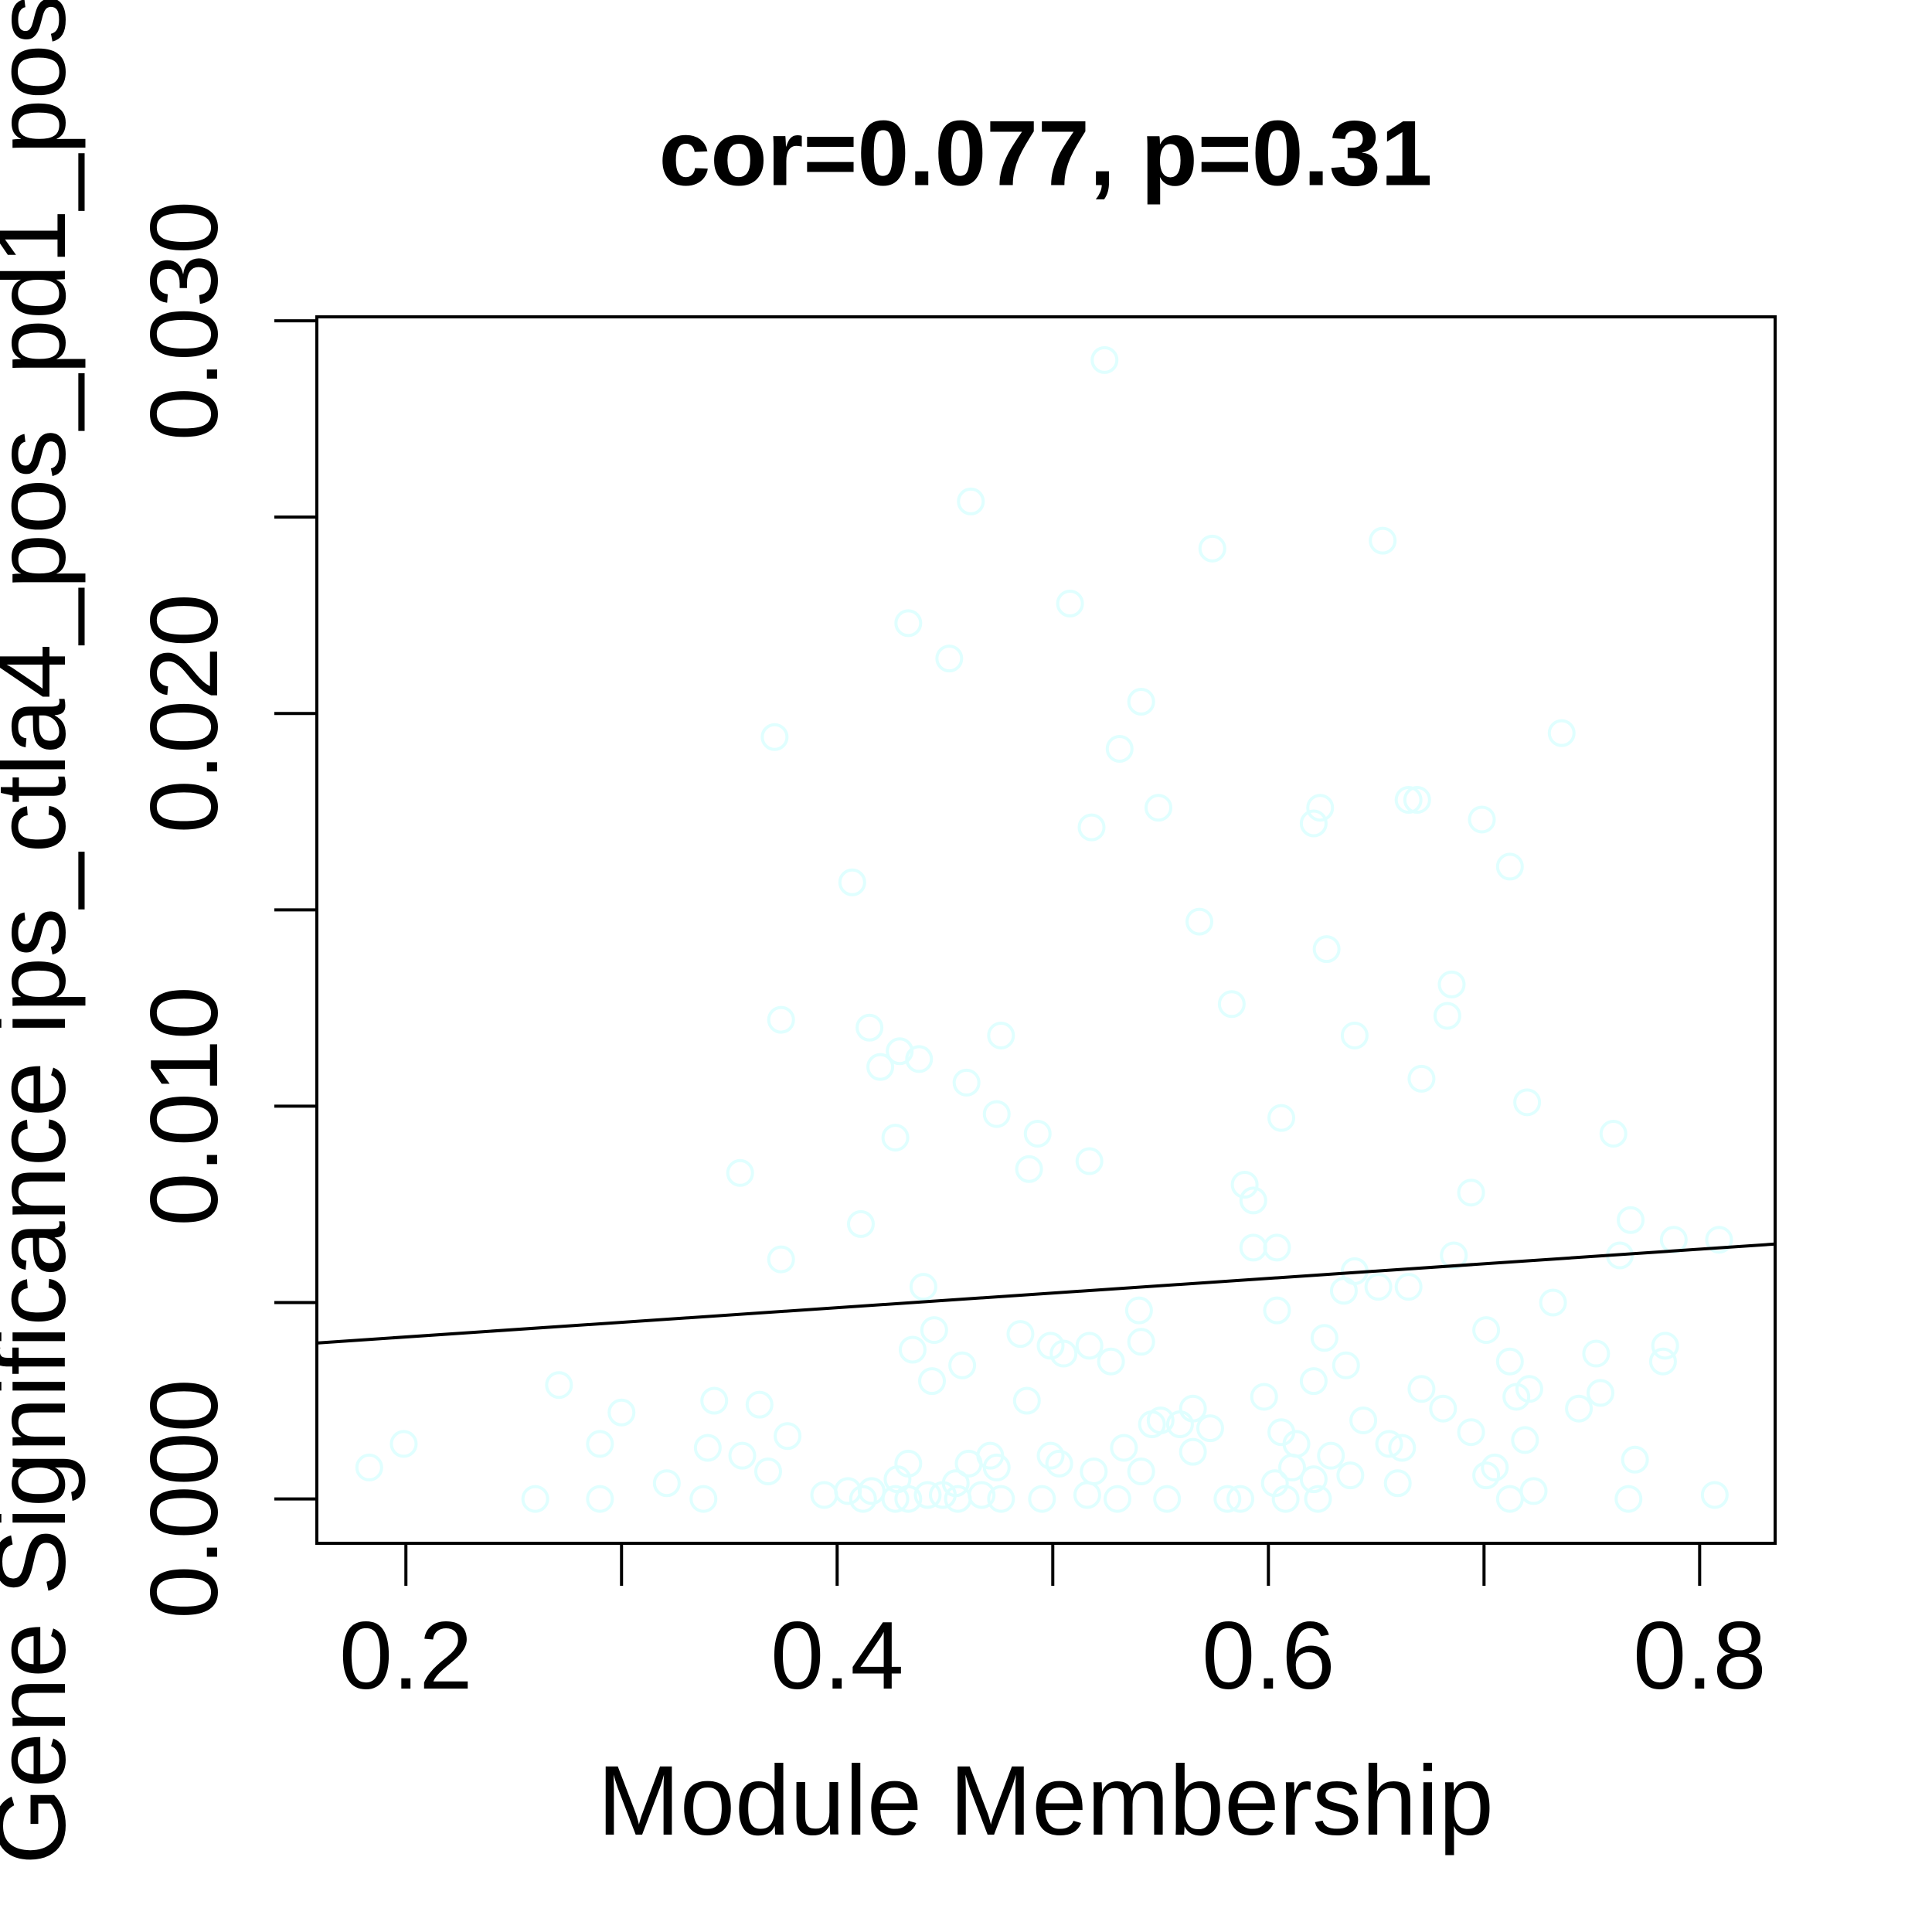  What do you see at coordinates (184, 713) in the screenshot?
I see `y-tick-label: 0.020` at bounding box center [184, 713].